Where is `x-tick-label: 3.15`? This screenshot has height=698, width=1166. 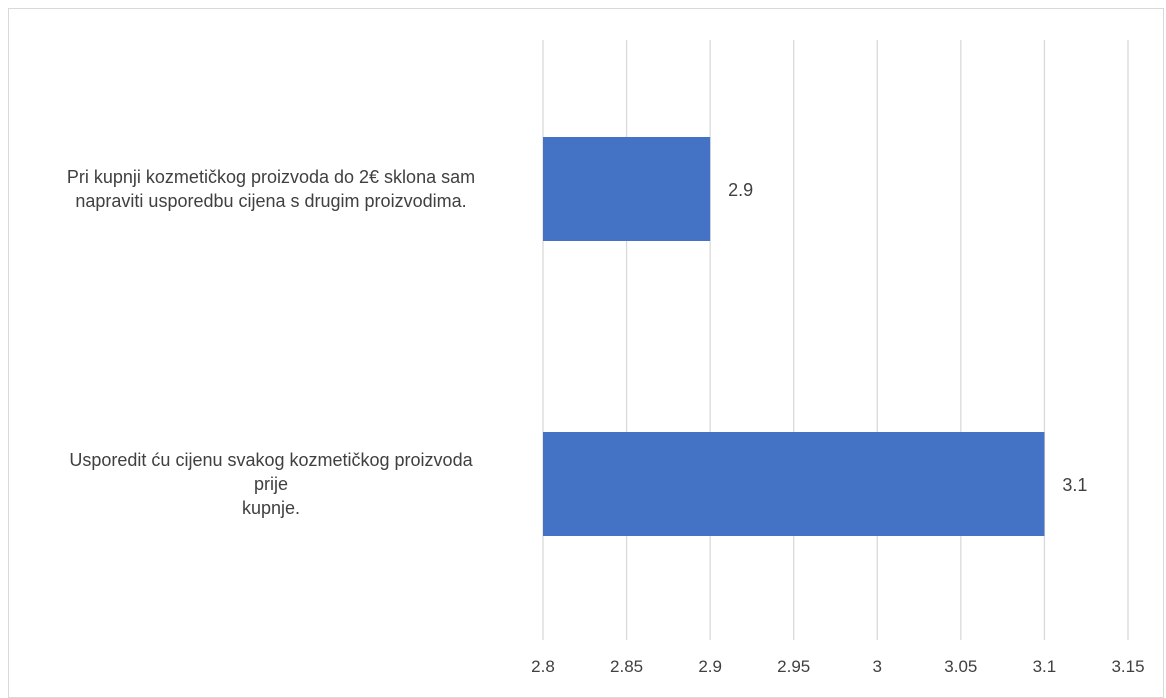 x-tick-label: 3.15 is located at coordinates (1127, 666).